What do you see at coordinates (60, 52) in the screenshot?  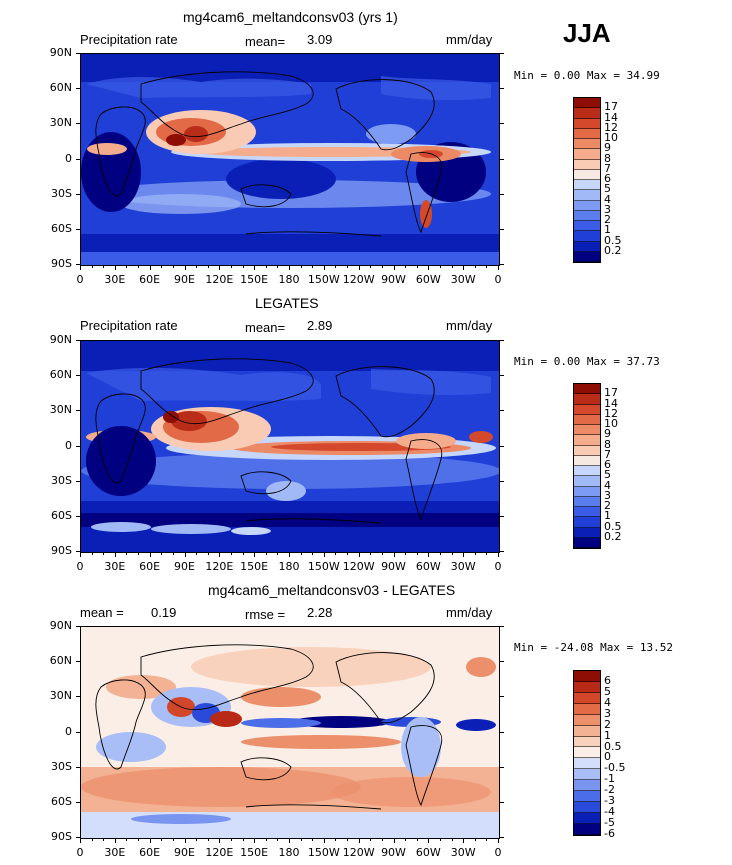 I see `panel-1-lat-label: 90N` at bounding box center [60, 52].